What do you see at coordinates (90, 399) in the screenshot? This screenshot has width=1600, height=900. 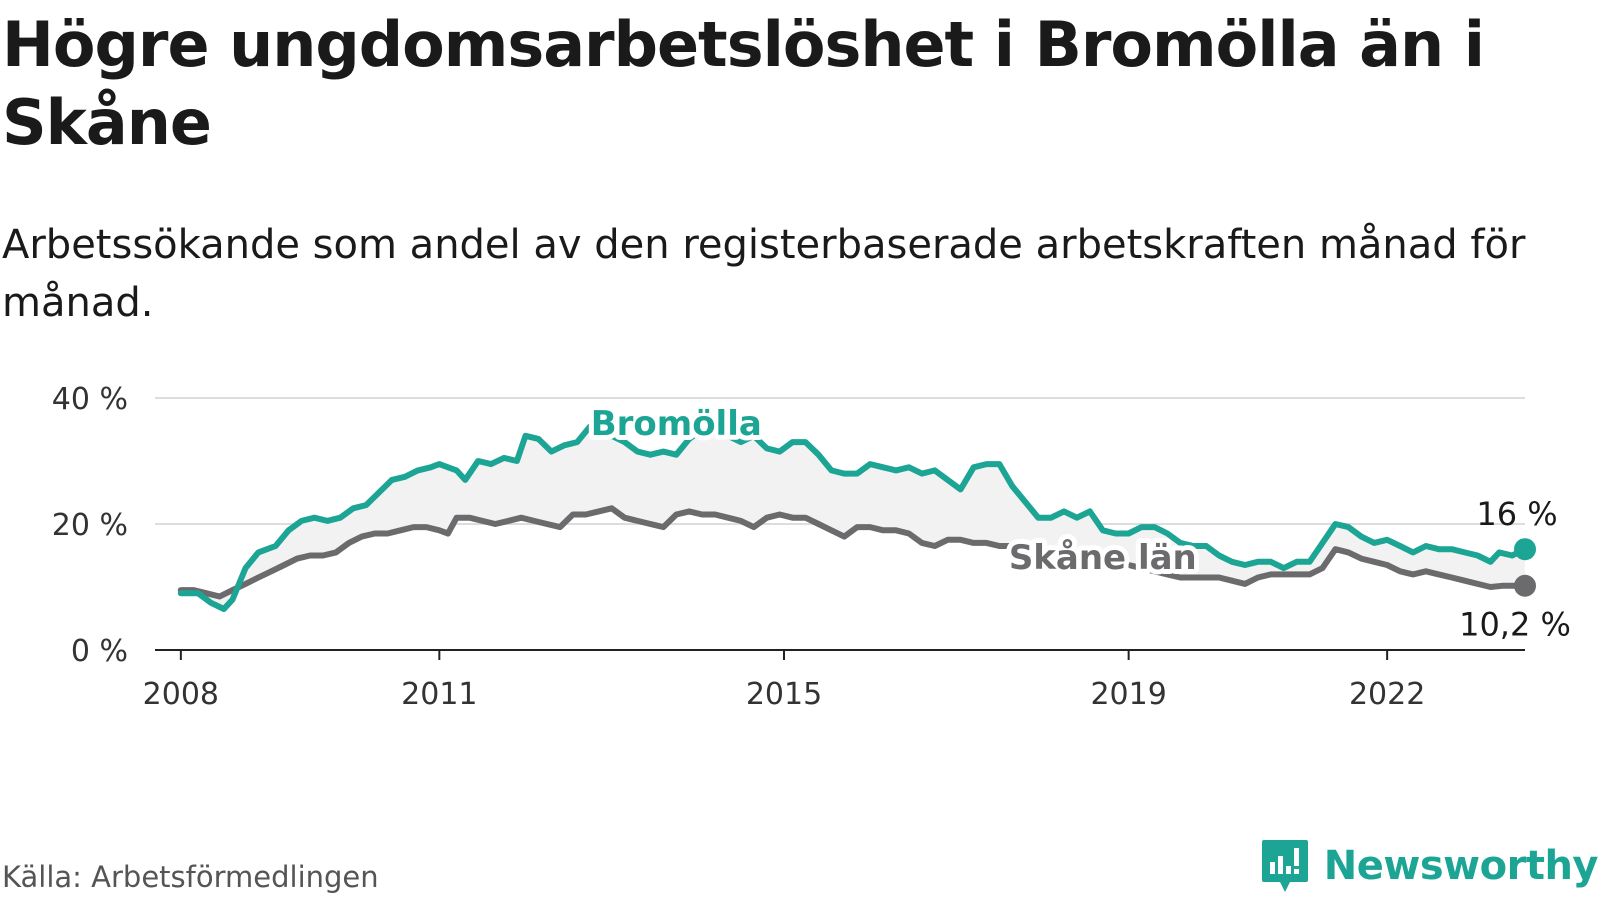 I see `y-tick-label: 40 %` at bounding box center [90, 399].